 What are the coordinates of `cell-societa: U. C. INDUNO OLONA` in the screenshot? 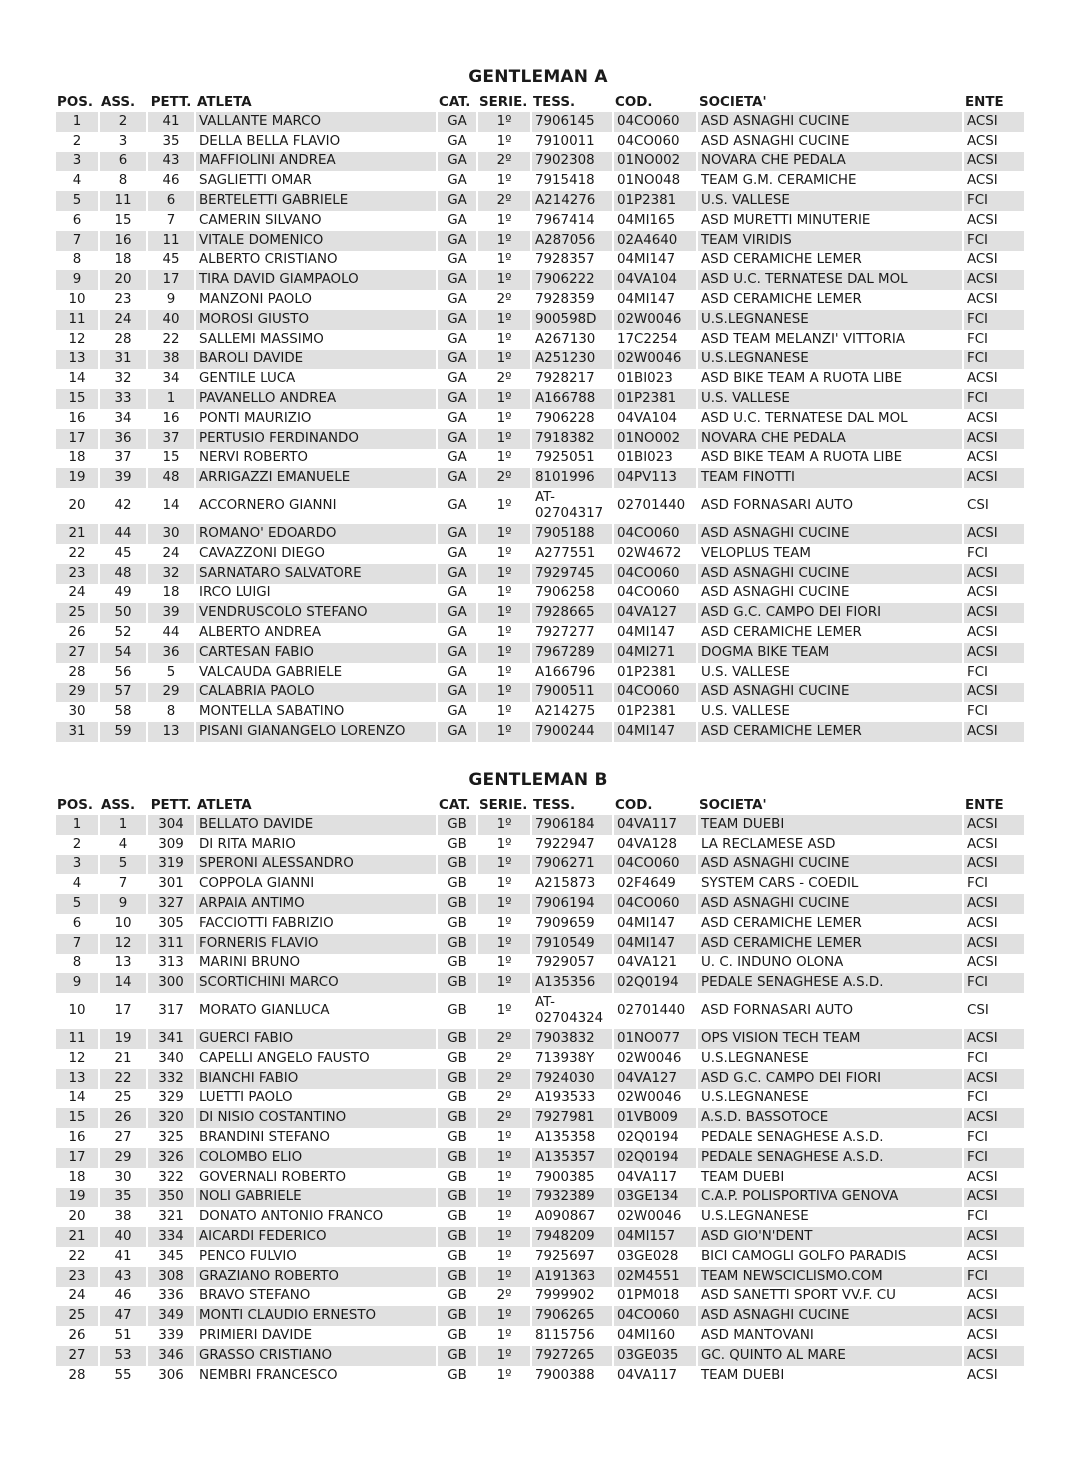 It's located at (772, 963).